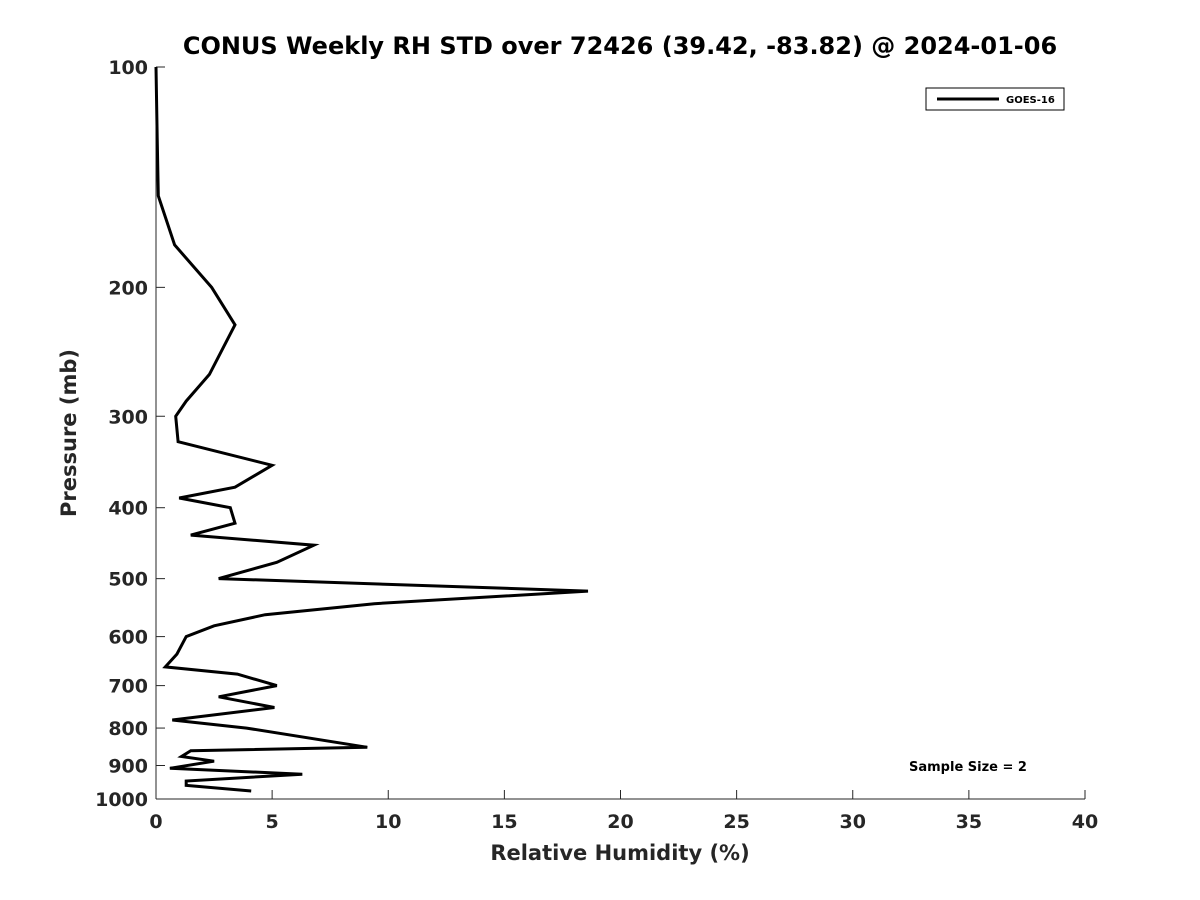  Describe the element at coordinates (128, 509) in the screenshot. I see `y-tick-label: 400` at that location.